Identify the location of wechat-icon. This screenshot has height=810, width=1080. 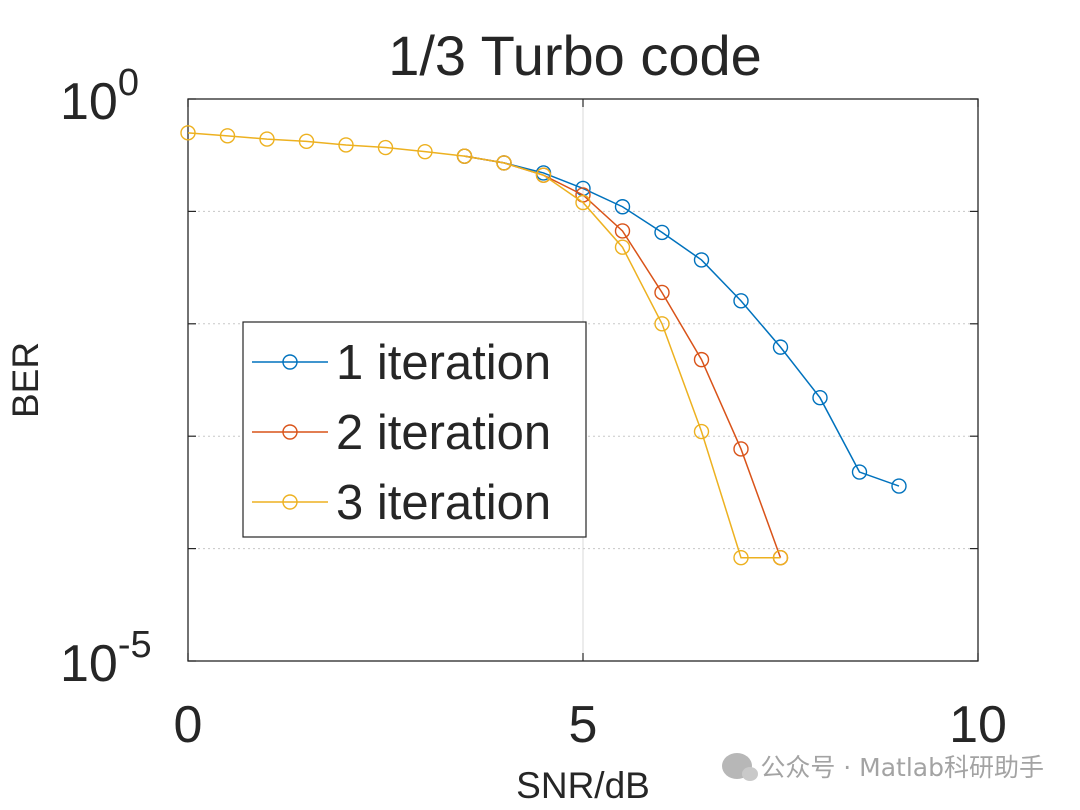
(740, 767).